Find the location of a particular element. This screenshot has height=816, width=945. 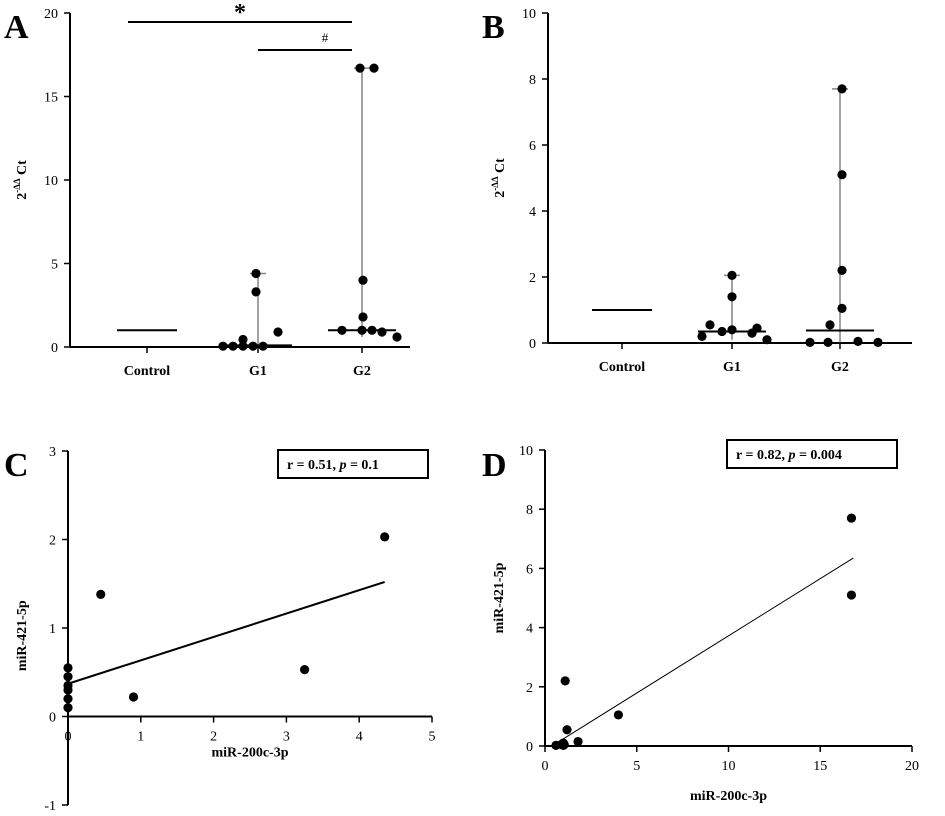

panel-d-y-axis-title: miR-421-5p is located at coordinates (499, 597).